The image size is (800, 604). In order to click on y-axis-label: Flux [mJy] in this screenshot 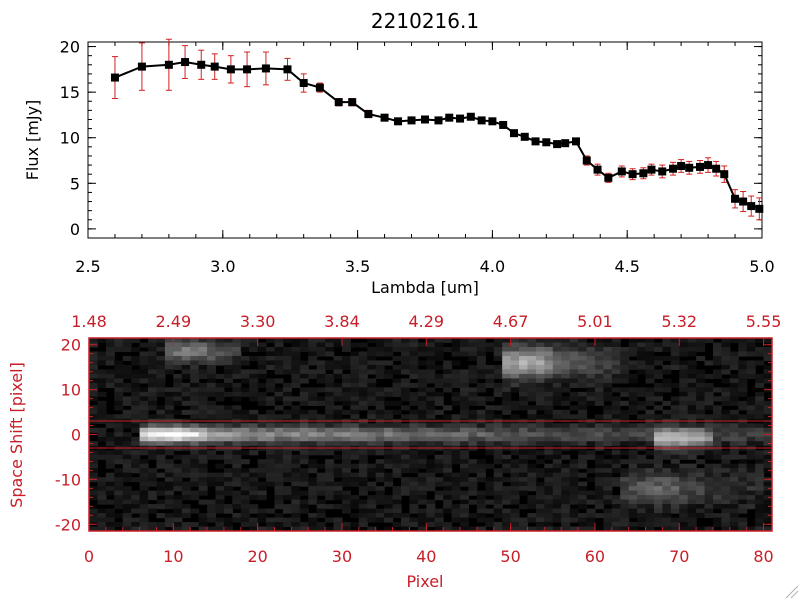, I will do `click(32, 140)`.